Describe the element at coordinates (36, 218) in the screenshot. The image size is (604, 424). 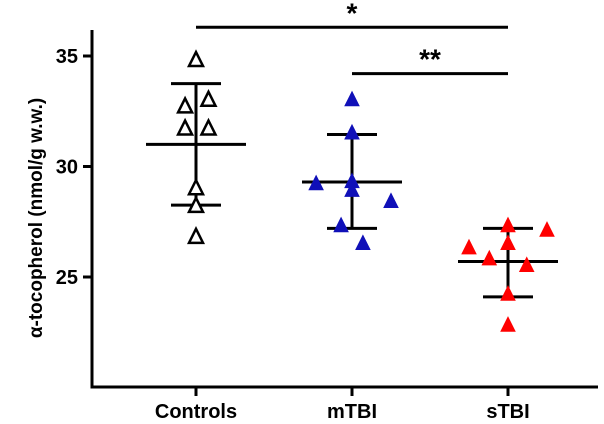
I see `y-axis-title: α-tocopherol (nmol/g w.w.)` at that location.